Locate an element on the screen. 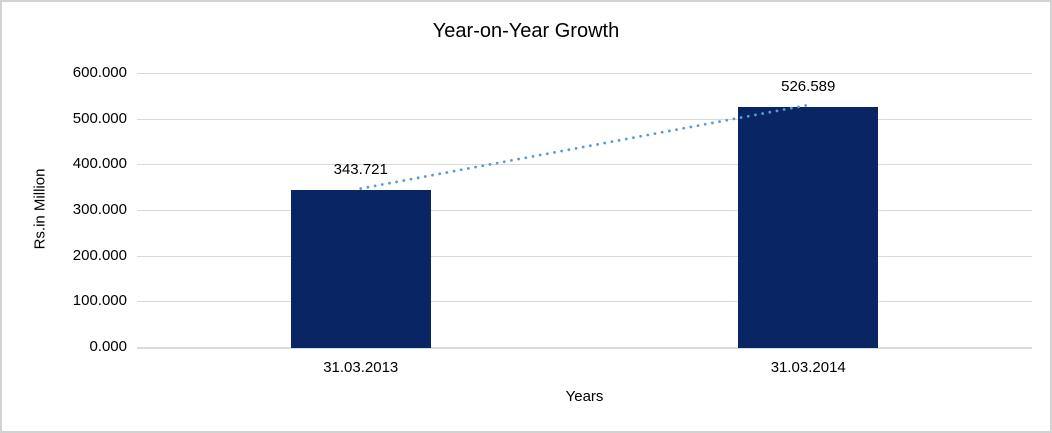 The image size is (1052, 433). data-label: 526.589 is located at coordinates (808, 86).